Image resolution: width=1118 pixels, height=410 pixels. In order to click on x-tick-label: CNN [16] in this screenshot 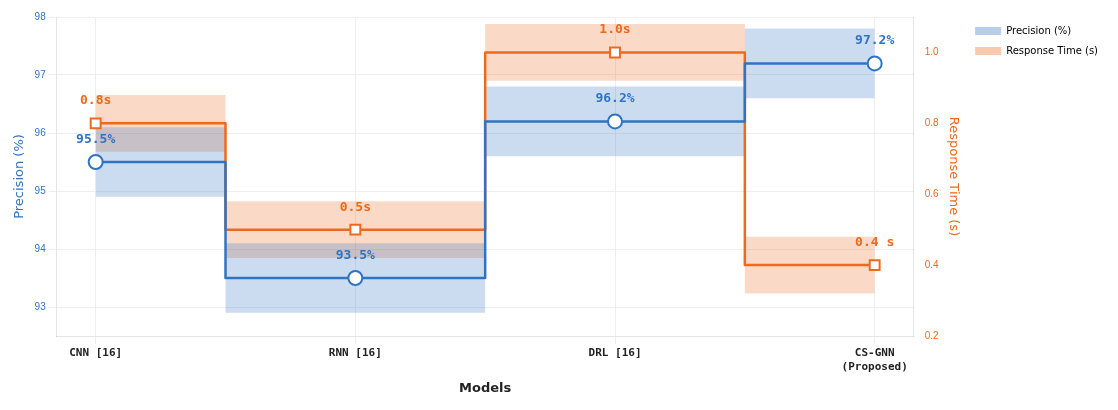, I will do `click(96, 353)`.